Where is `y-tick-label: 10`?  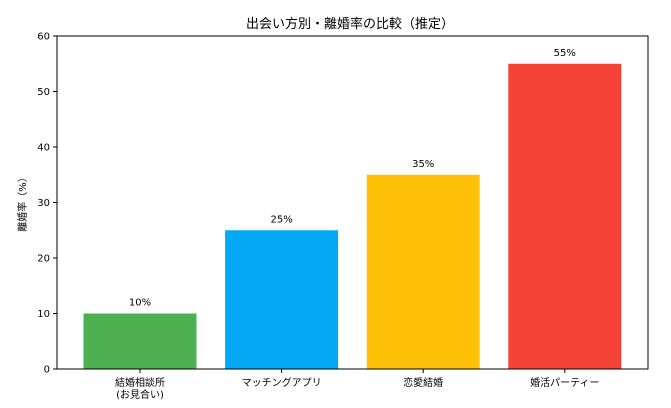
y-tick-label: 10 is located at coordinates (43, 314).